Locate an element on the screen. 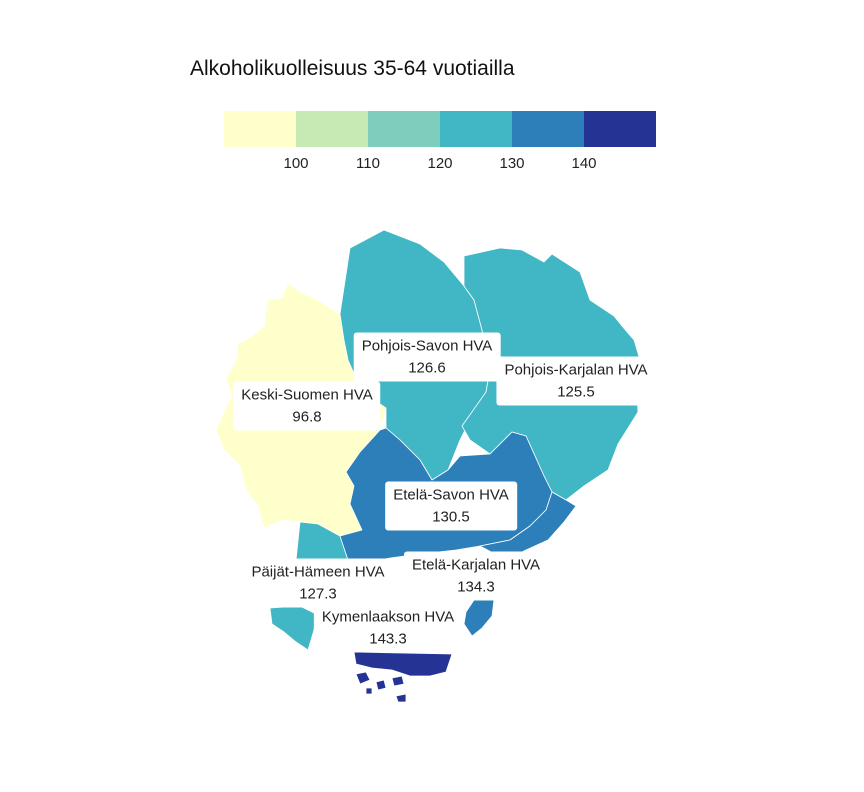 The width and height of the screenshot is (864, 792). label-paijat-hame: Päijät-Hämeen HVA 127.3 is located at coordinates (318, 583).